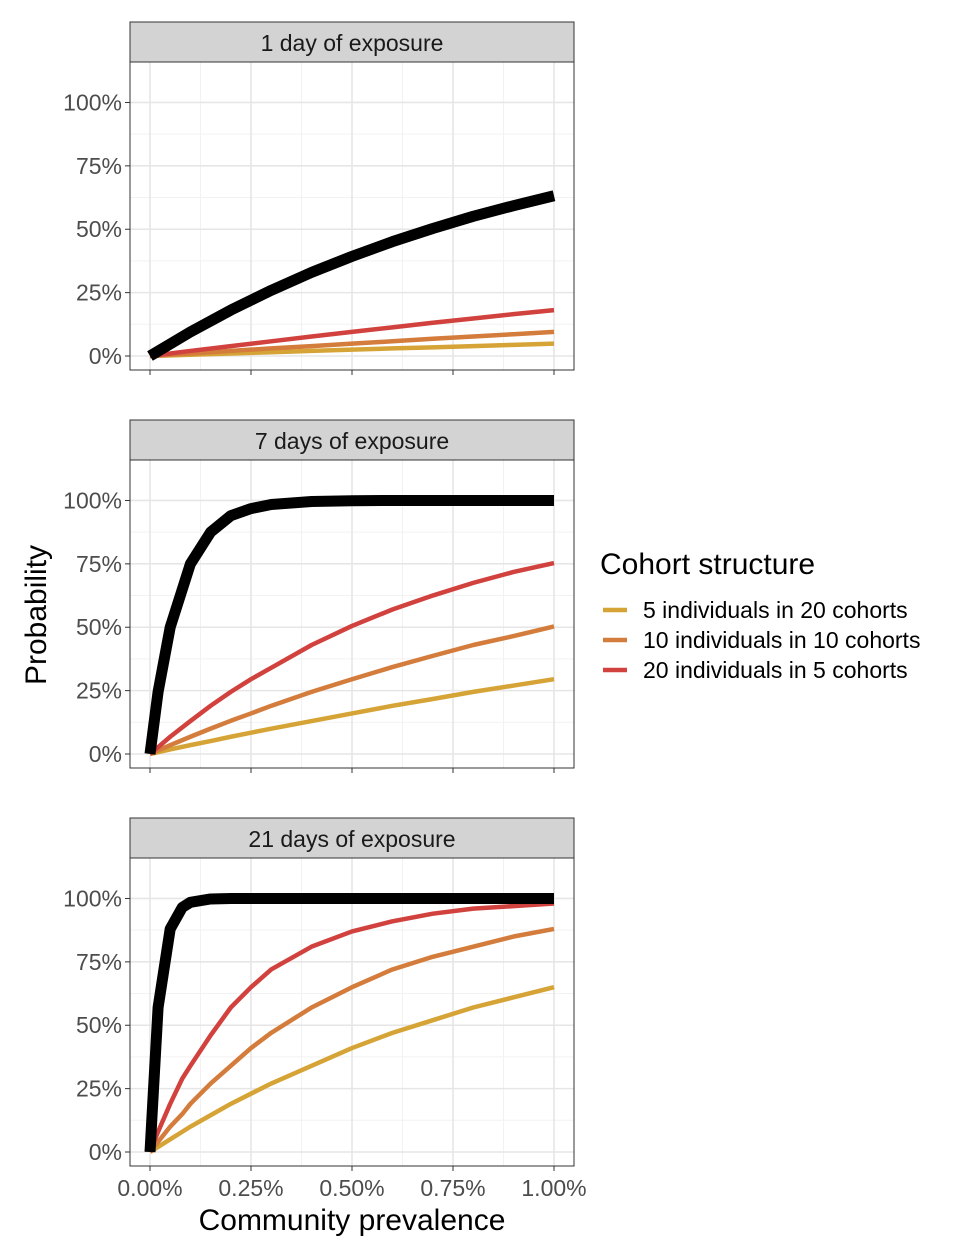 Image resolution: width=980 pixels, height=1258 pixels. Describe the element at coordinates (553, 1188) in the screenshot. I see `x-tick-label: 1.00%` at that location.